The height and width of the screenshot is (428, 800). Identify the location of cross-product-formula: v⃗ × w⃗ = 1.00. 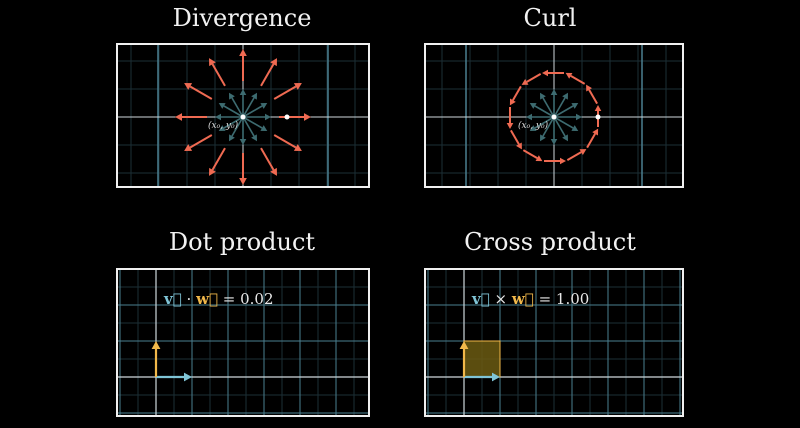
(530, 299).